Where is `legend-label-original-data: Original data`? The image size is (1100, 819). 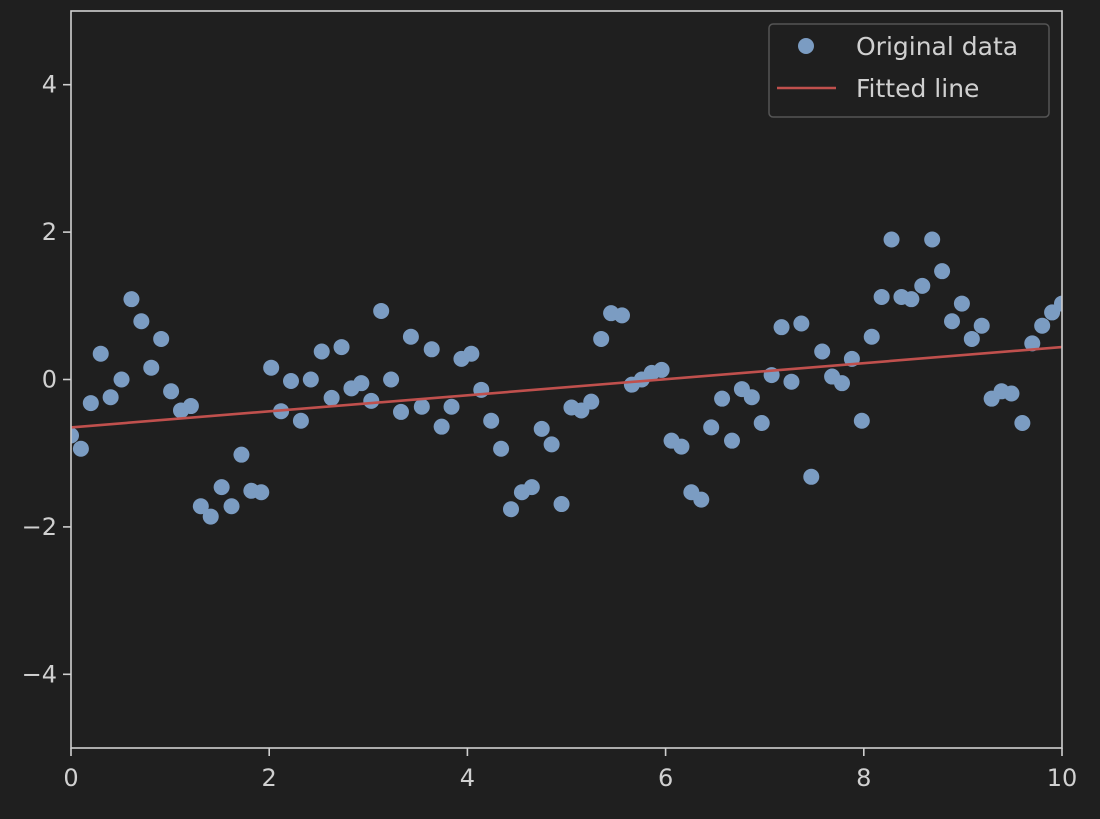 legend-label-original-data: Original data is located at coordinates (937, 46).